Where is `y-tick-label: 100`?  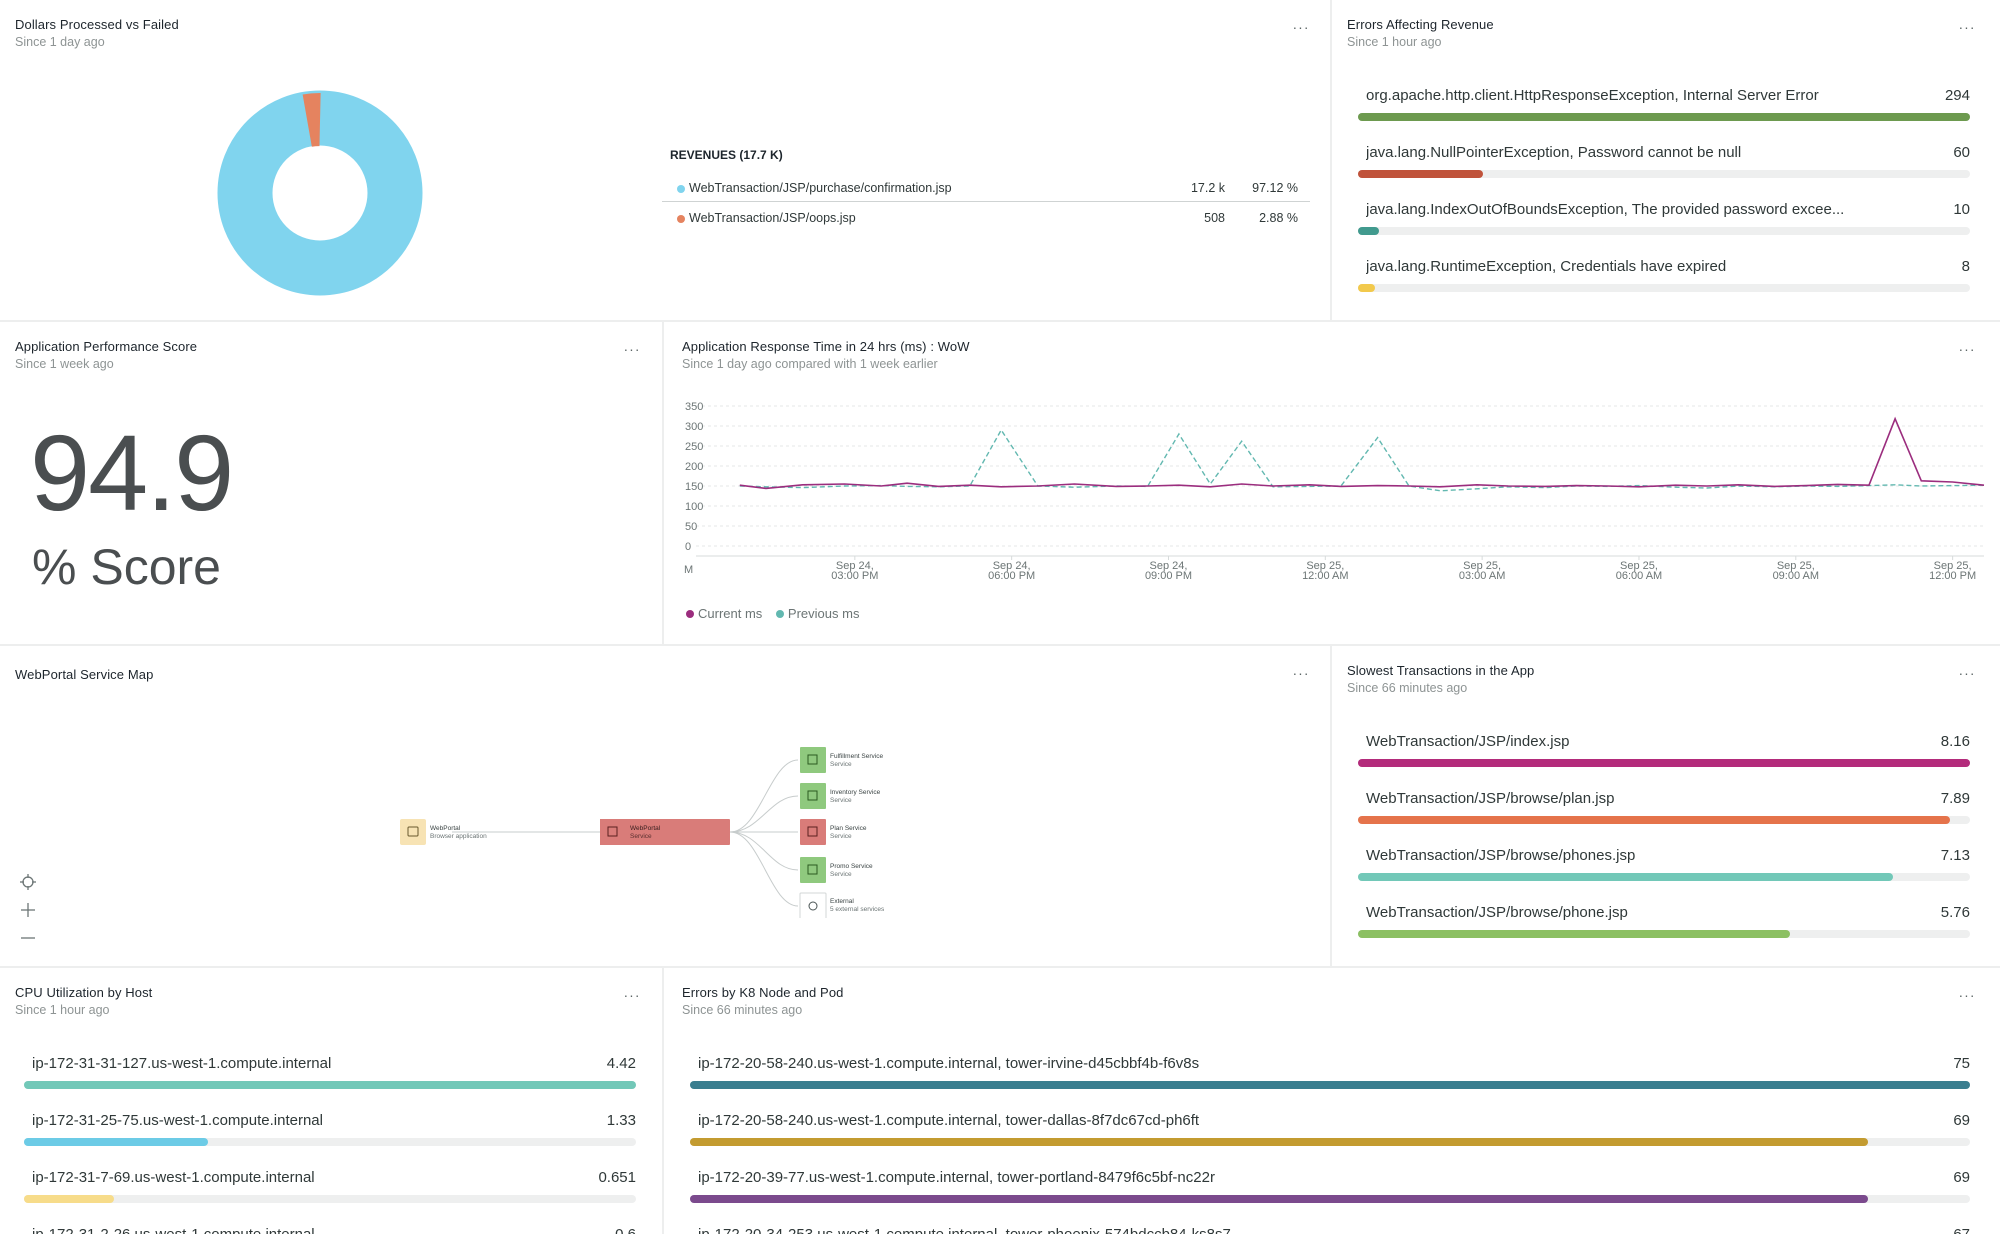 y-tick-label: 100 is located at coordinates (694, 507).